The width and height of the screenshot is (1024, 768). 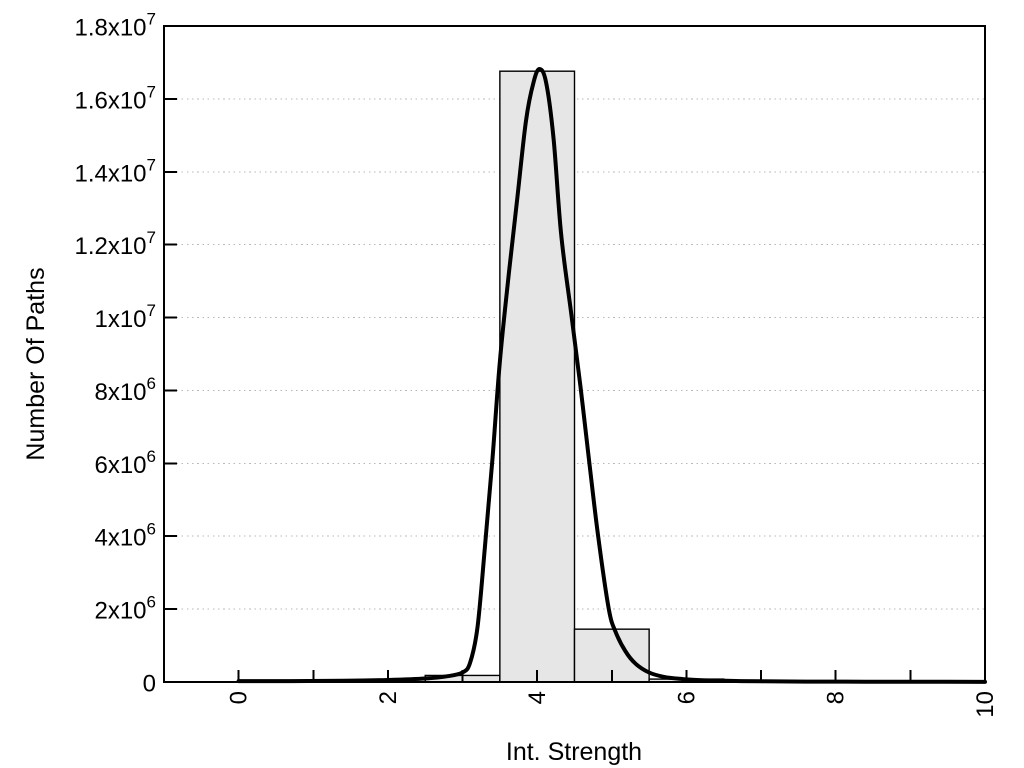 I want to click on x-tick-label: 2, so click(x=388, y=697).